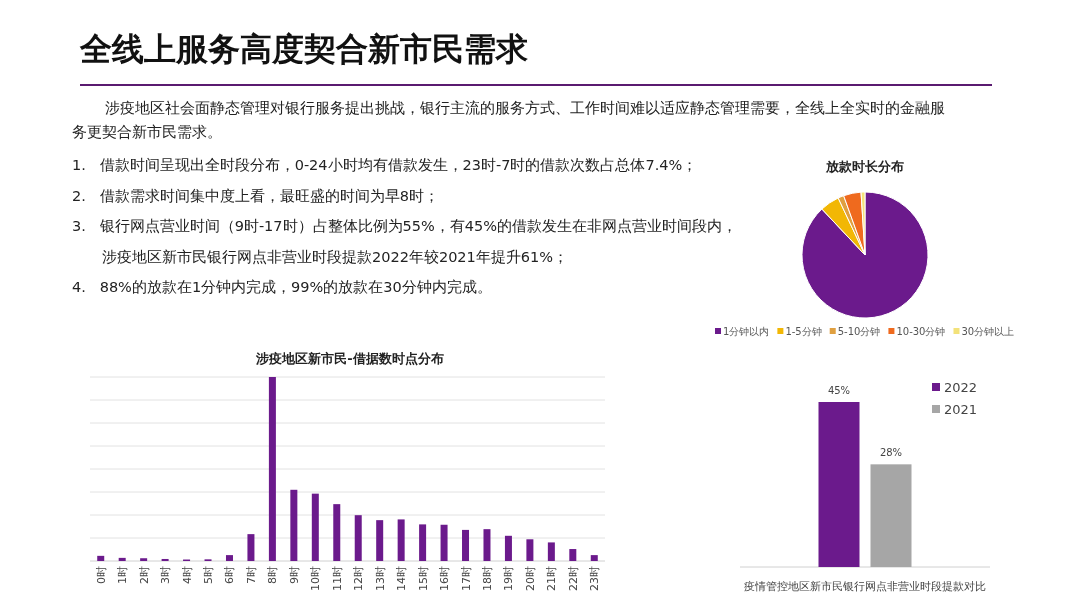  What do you see at coordinates (273, 575) in the screenshot?
I see `x-tick-label: 8时` at bounding box center [273, 575].